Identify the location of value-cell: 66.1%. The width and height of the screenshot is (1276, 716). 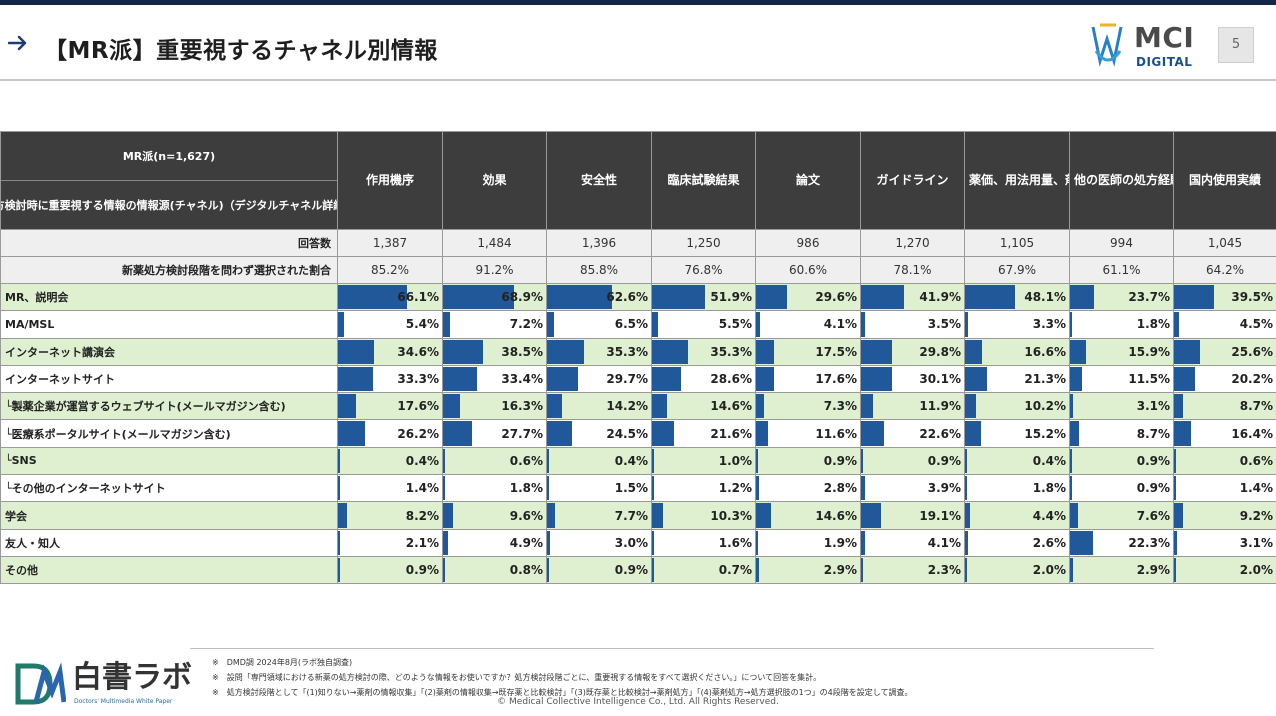
(390, 297).